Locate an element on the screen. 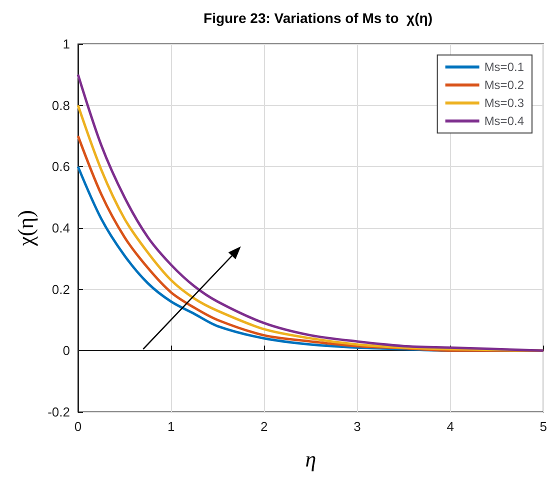  y-tick-label: -0.2 is located at coordinates (59, 412).